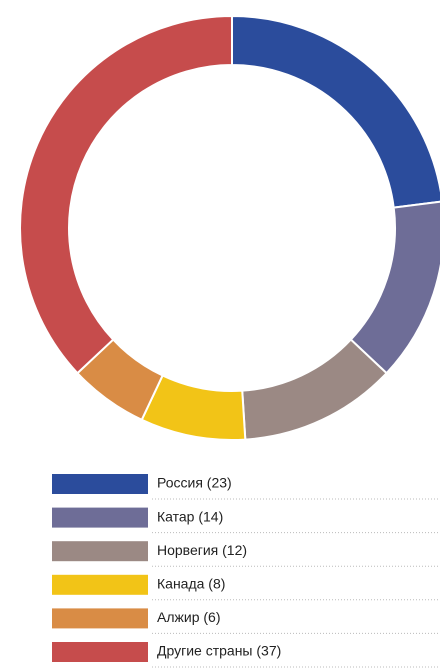  What do you see at coordinates (191, 584) in the screenshot?
I see `legend-label: Канада (8)` at bounding box center [191, 584].